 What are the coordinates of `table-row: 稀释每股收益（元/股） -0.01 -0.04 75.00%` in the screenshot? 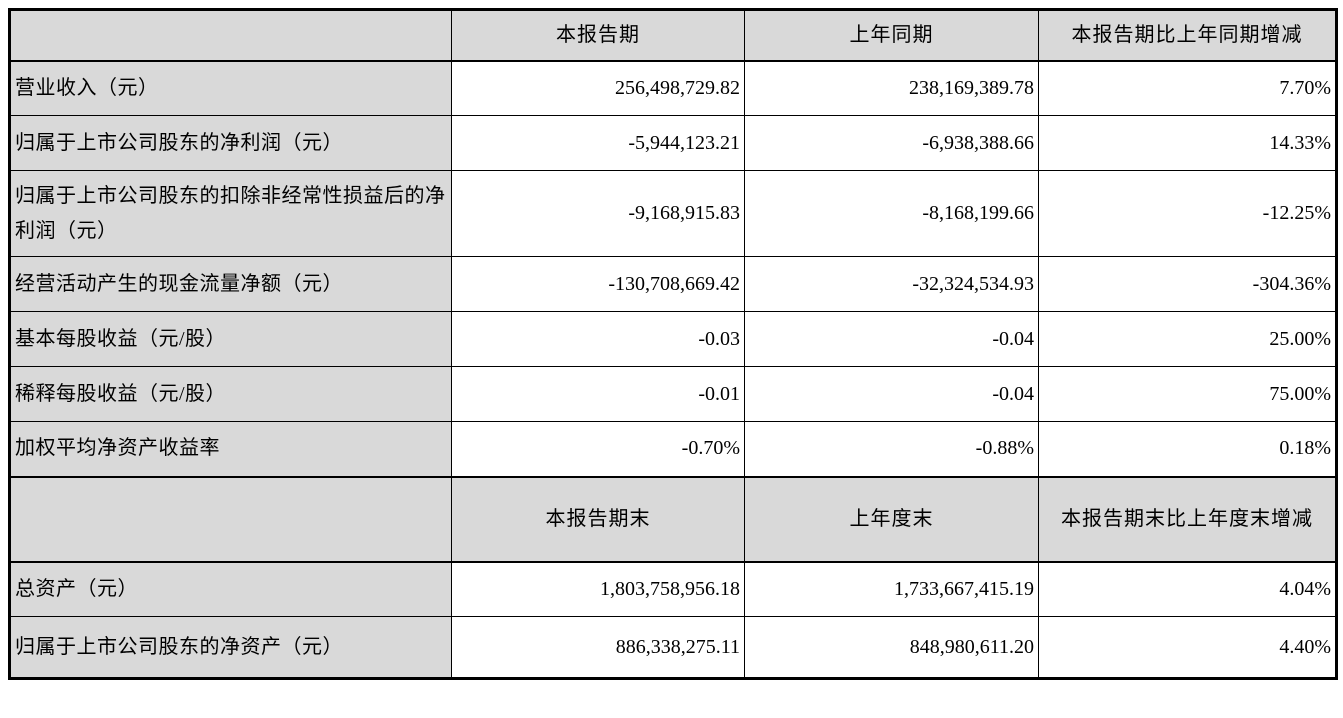 It's located at (673, 394).